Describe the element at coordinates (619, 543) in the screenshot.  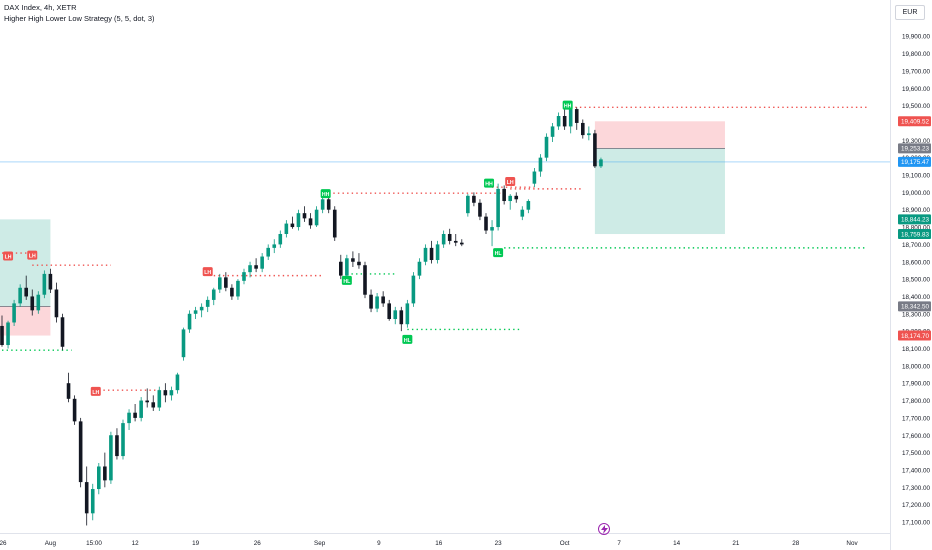
I see `time-tick-label: 7` at that location.